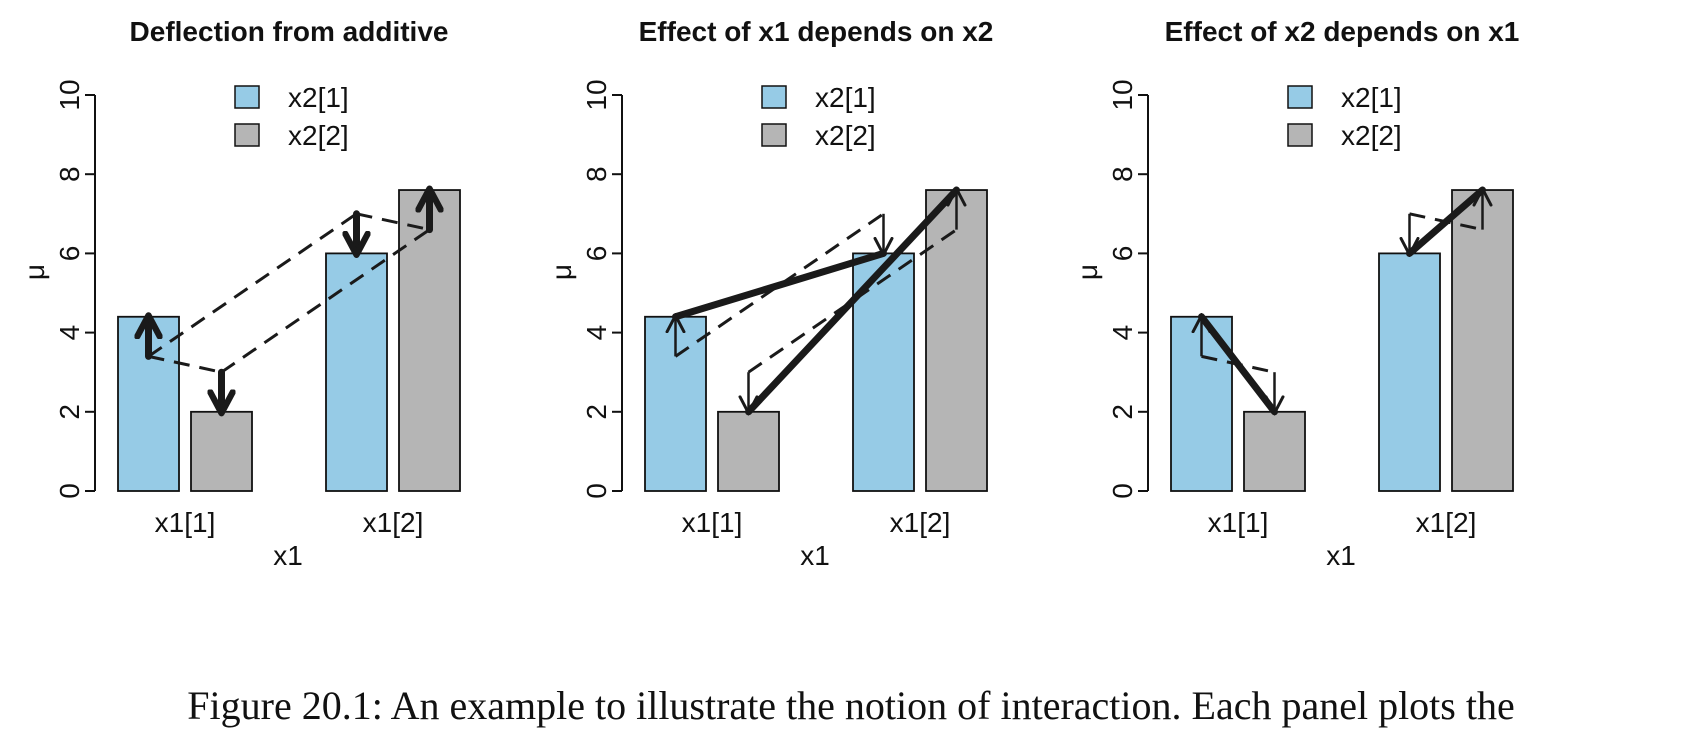  What do you see at coordinates (289, 31) in the screenshot?
I see `chart-title: Deflection from additive` at bounding box center [289, 31].